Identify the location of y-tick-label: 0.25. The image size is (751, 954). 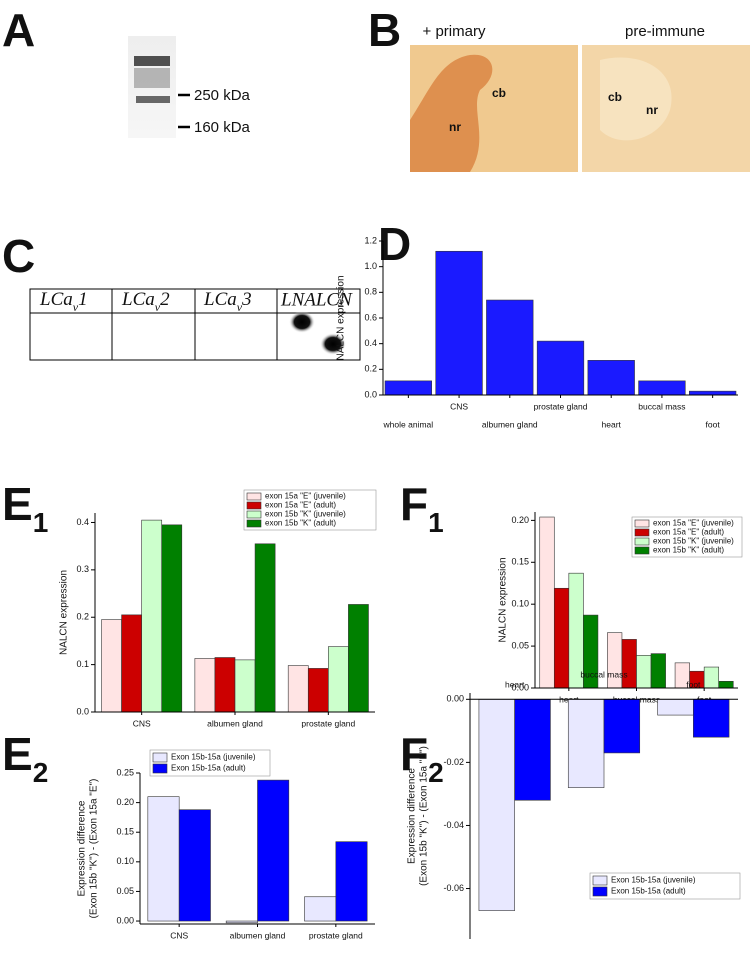
(125, 772).